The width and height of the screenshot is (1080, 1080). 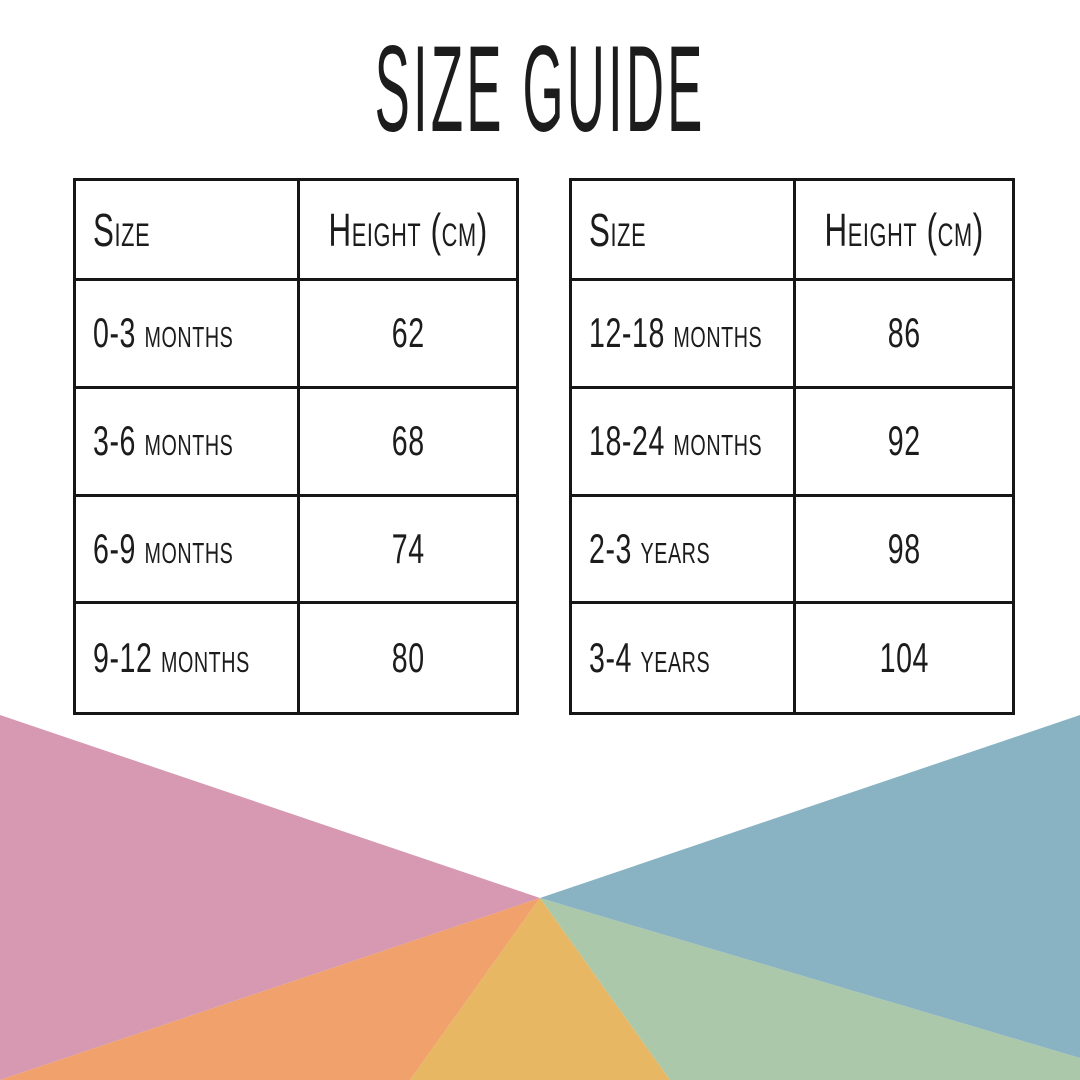 What do you see at coordinates (810, 989) in the screenshot?
I see `fan-triangle-green-icon` at bounding box center [810, 989].